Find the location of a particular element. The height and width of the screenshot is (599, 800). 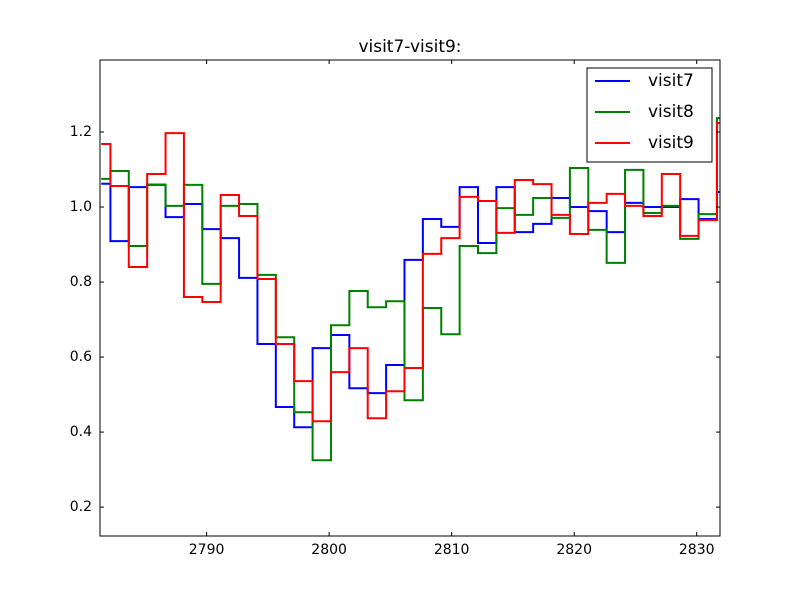

x-tick-label: 2830 is located at coordinates (697, 550).